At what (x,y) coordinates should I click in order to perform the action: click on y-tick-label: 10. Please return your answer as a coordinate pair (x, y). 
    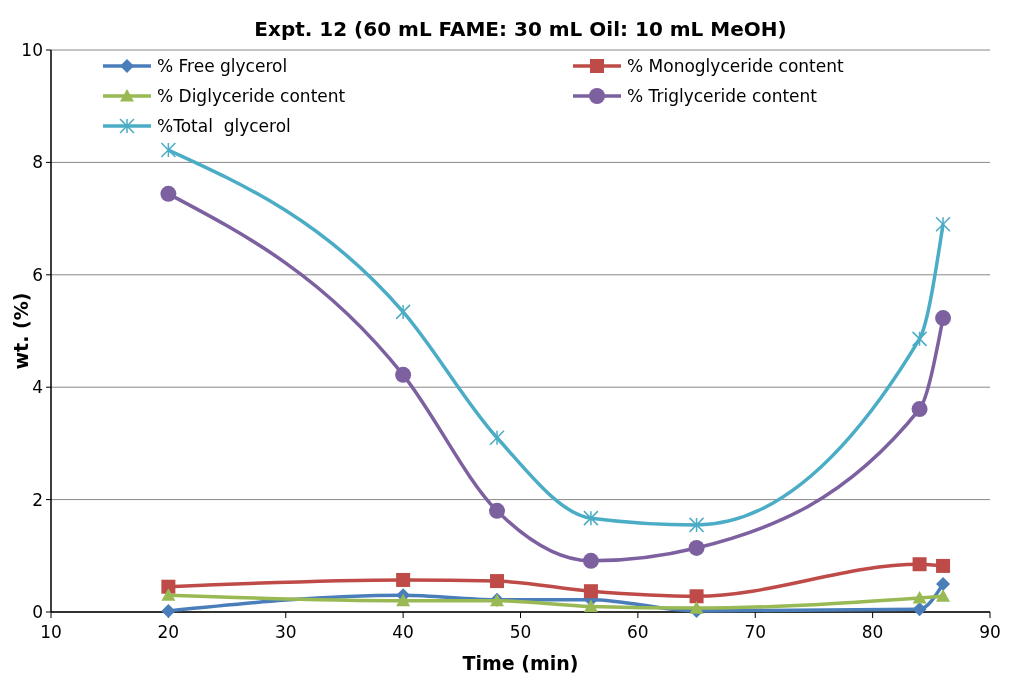
    Looking at the image, I should click on (32, 50).